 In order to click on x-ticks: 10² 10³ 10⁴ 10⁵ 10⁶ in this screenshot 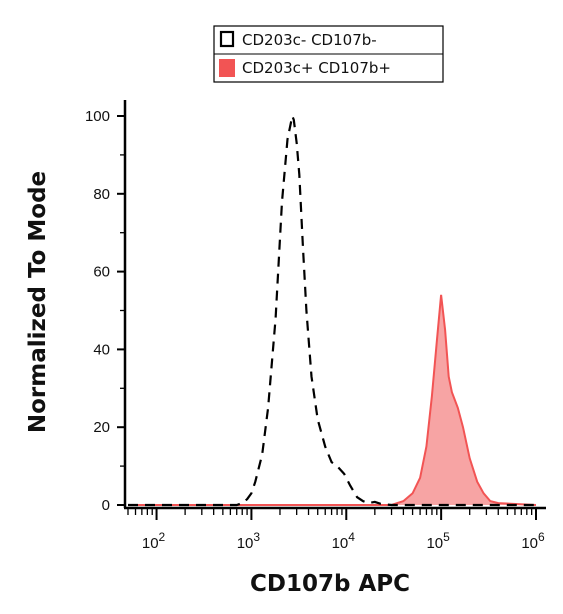, I will do `click(336, 530)`.